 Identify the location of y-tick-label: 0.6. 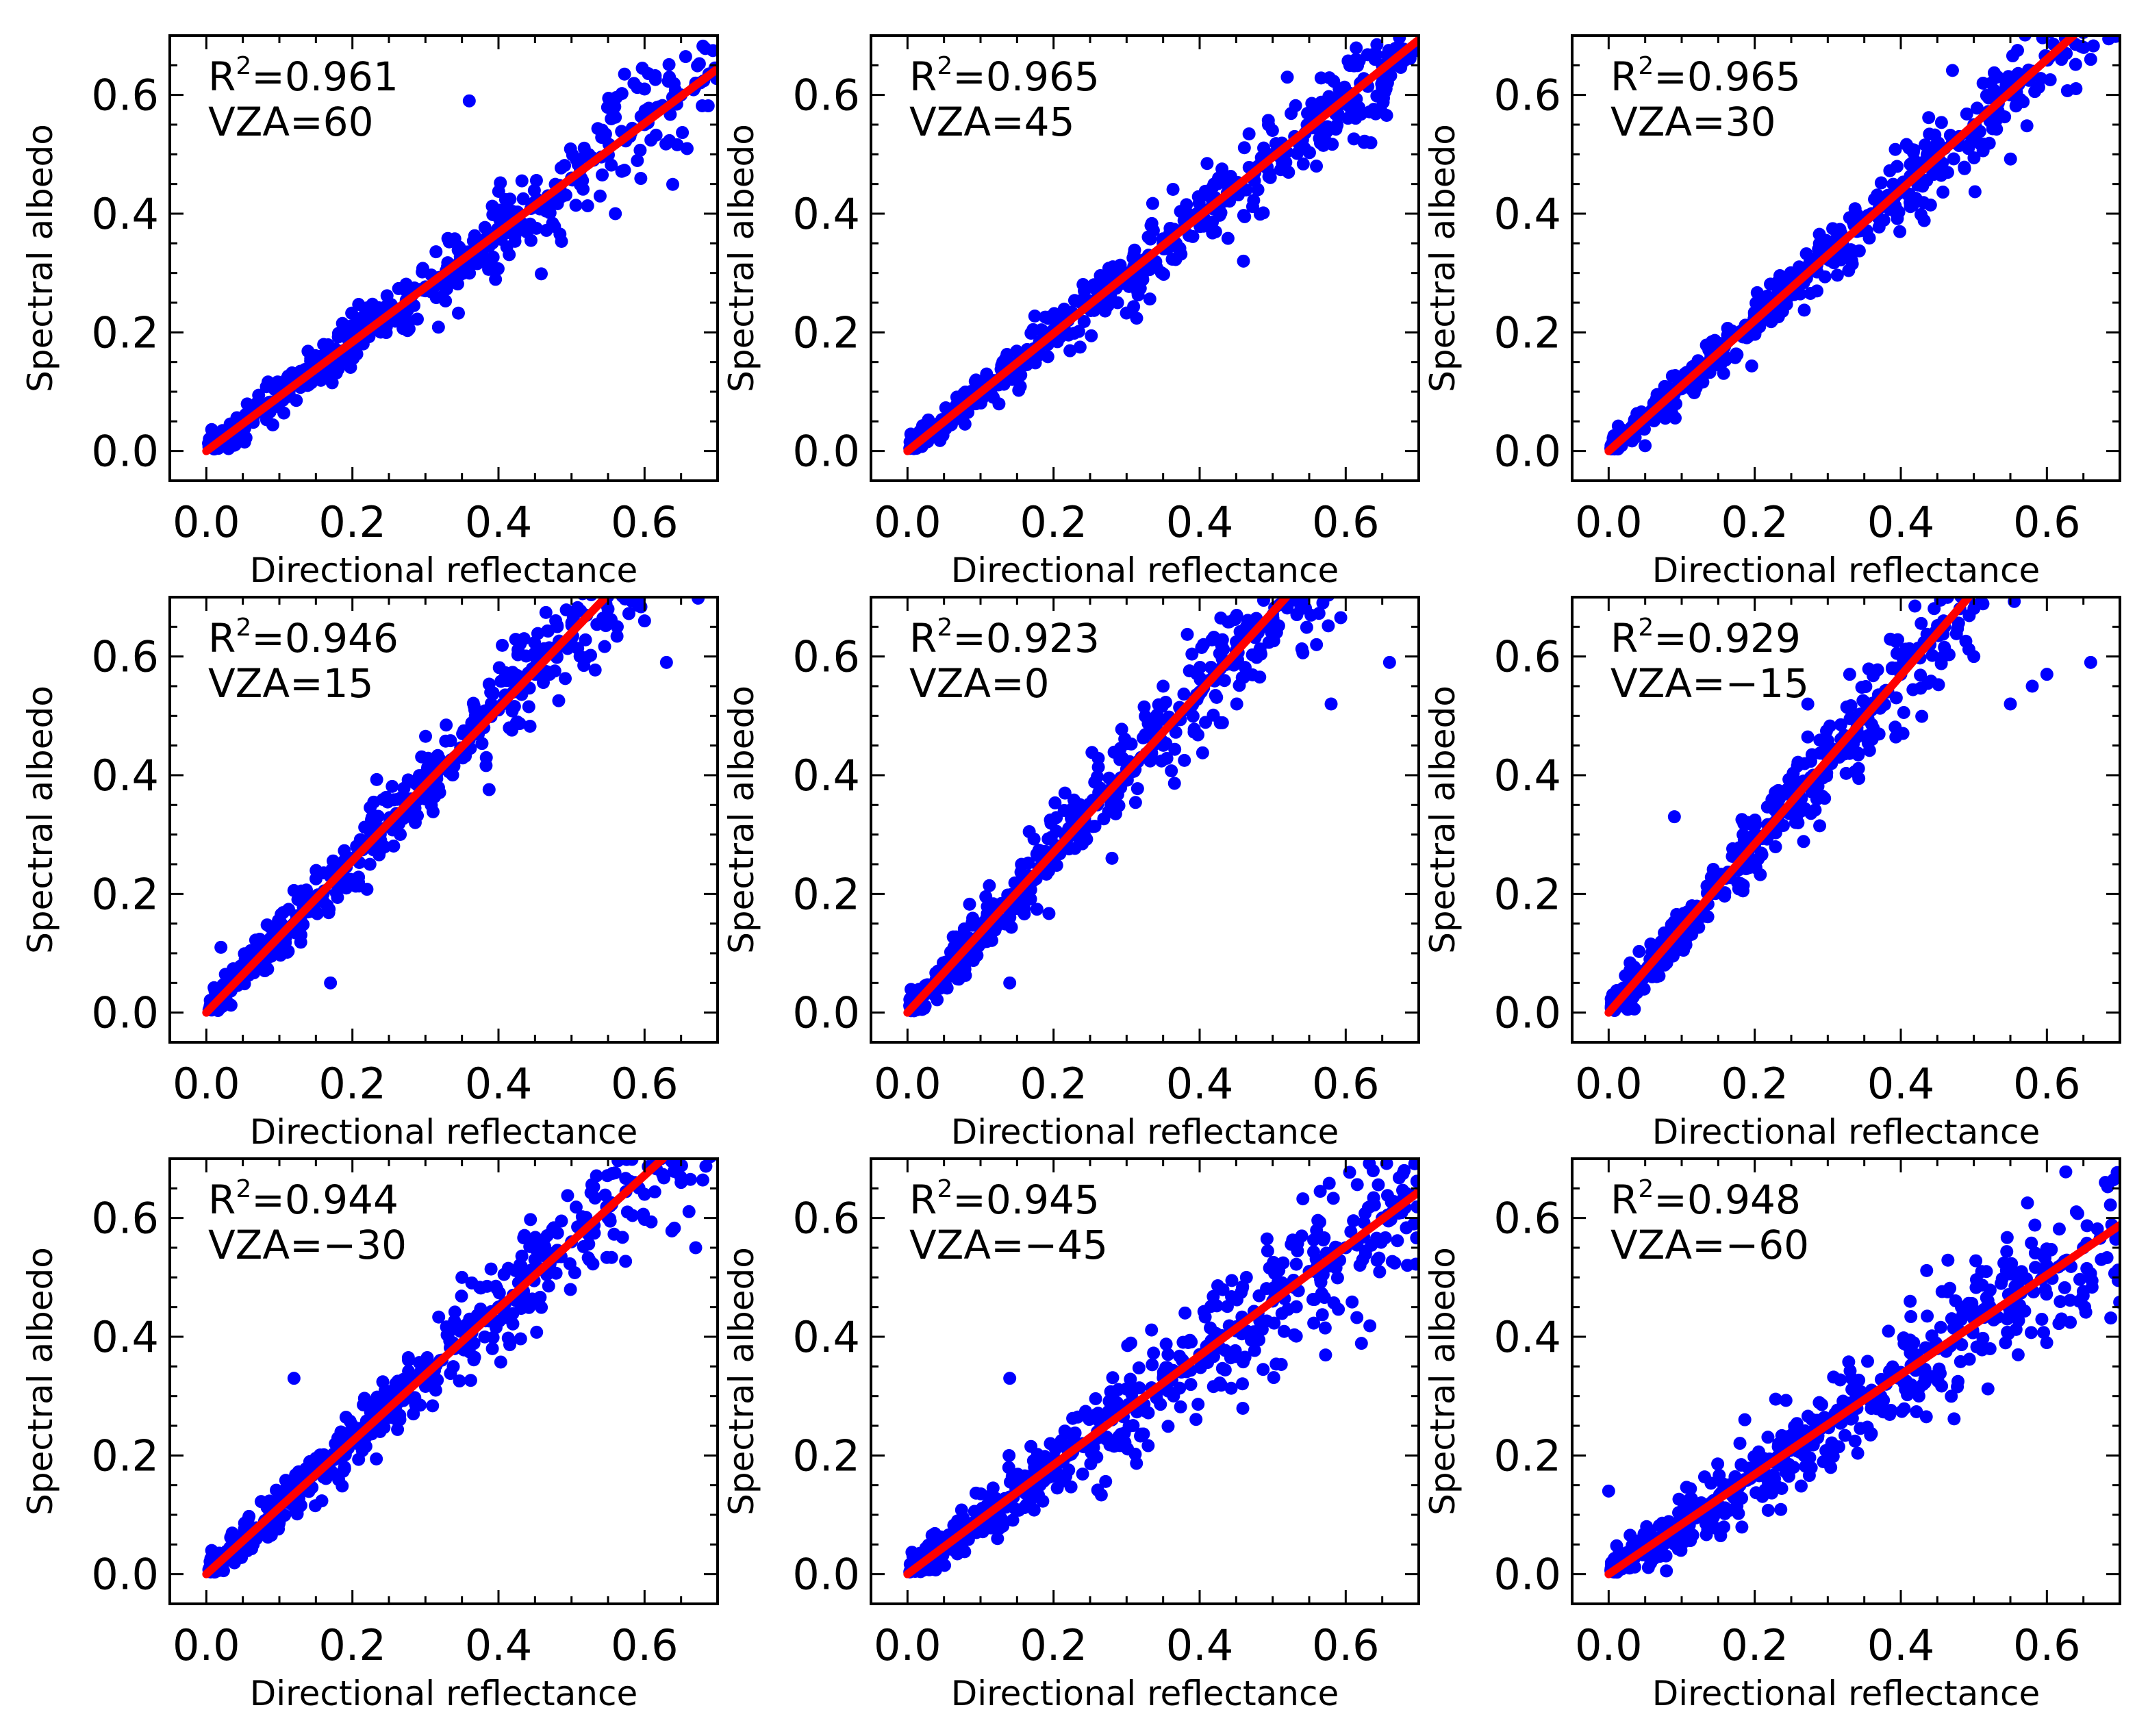
(125, 1219).